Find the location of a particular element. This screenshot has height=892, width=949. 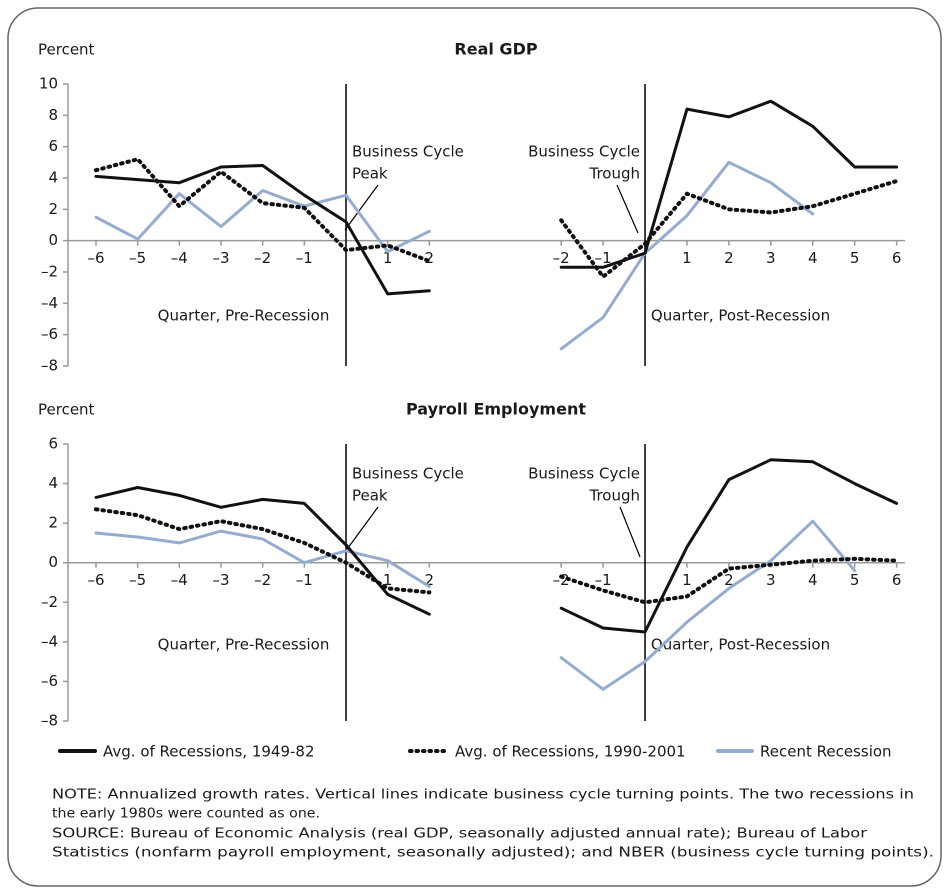

legend-label: Avg. of Recessions, 1990-2001 is located at coordinates (570, 752).